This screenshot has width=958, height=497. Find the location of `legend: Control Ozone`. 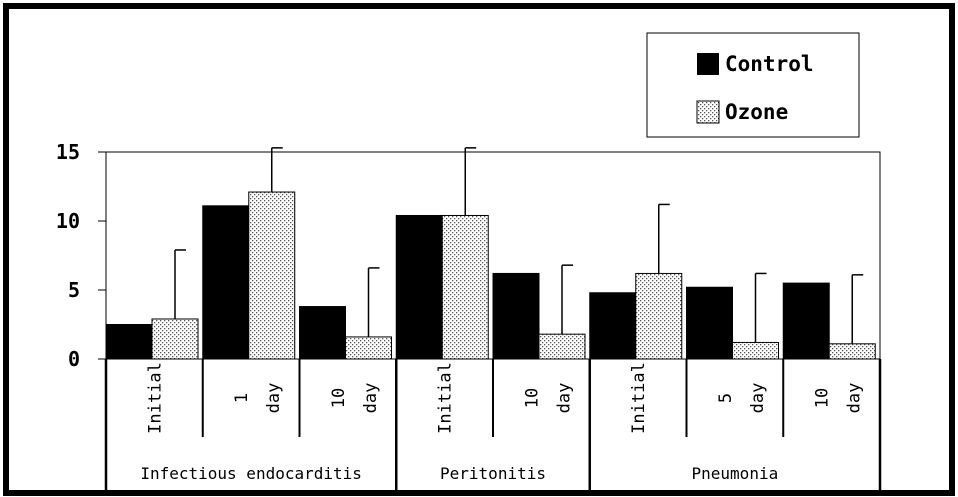

legend: Control Ozone is located at coordinates (753, 85).